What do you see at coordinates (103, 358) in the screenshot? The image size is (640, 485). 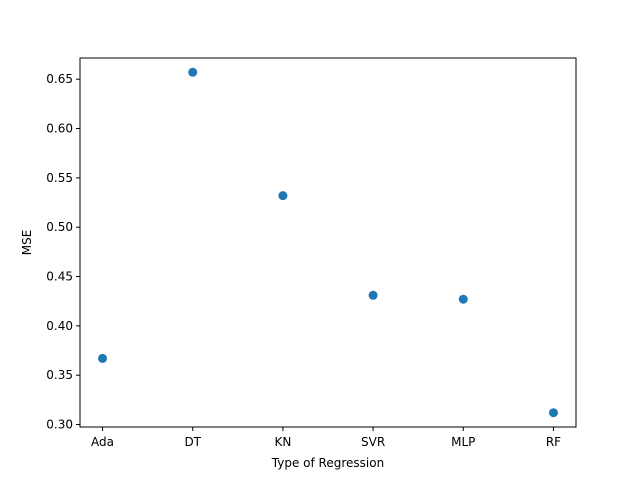 I see `data-point-ada` at bounding box center [103, 358].